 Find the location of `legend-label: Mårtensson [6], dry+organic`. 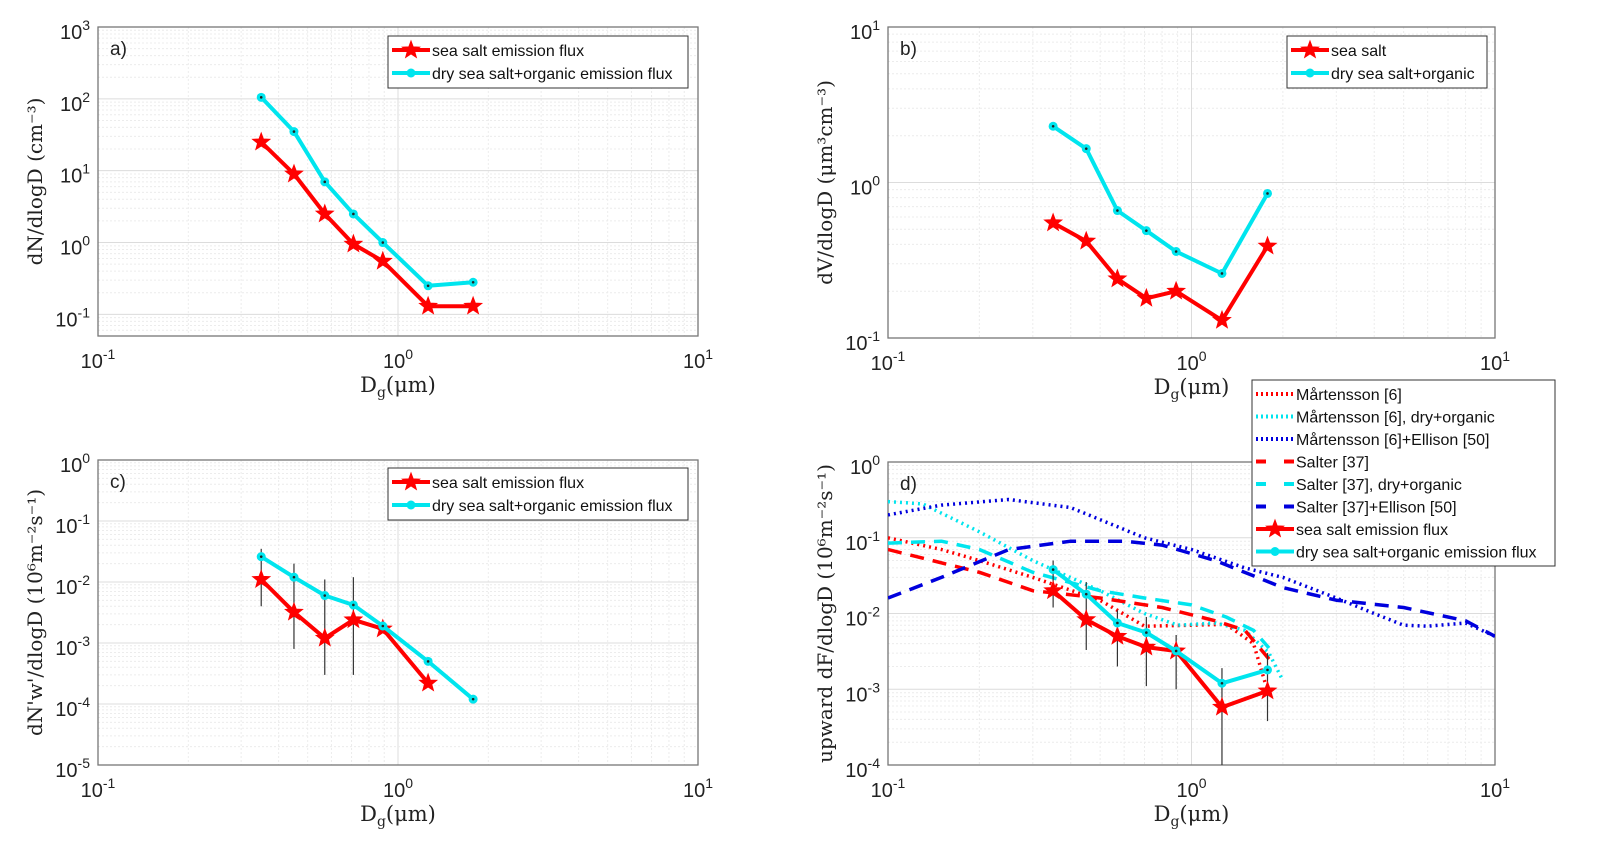

legend-label: Mårtensson [6], dry+organic is located at coordinates (1395, 418).